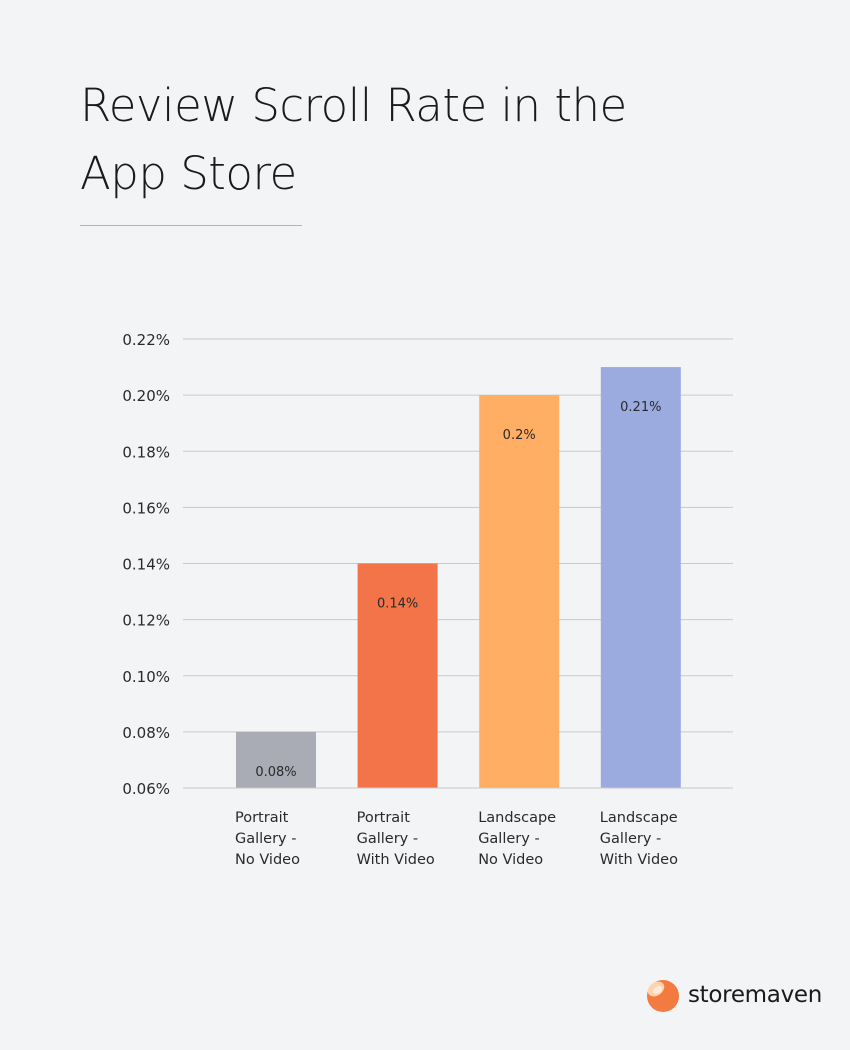 Image resolution: width=850 pixels, height=1050 pixels. Describe the element at coordinates (519, 435) in the screenshot. I see `bar-value-label: 0.2%` at that location.